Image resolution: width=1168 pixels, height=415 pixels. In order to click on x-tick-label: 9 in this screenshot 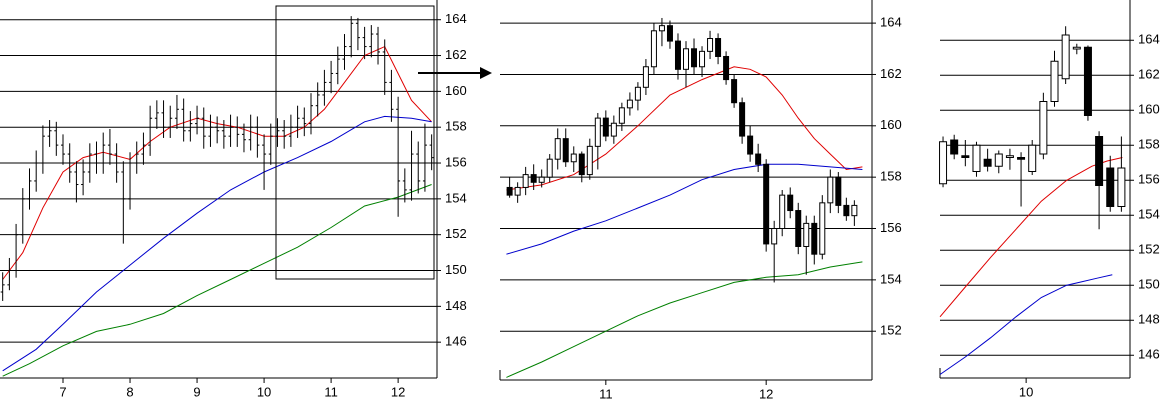, I will do `click(196, 391)`.